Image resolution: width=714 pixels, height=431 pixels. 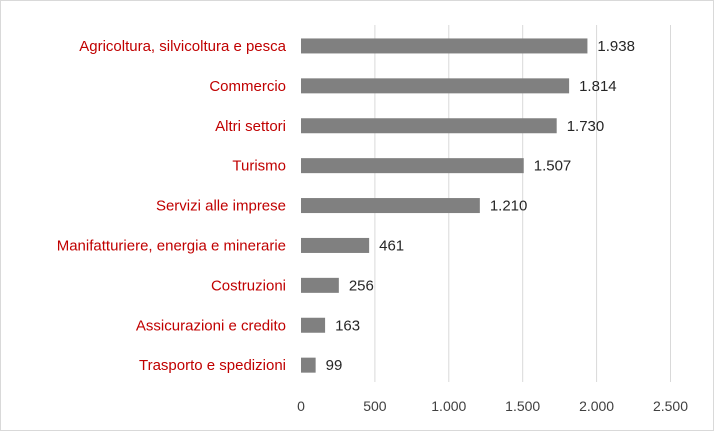 I want to click on category-label: Altri settori, so click(x=250, y=126).